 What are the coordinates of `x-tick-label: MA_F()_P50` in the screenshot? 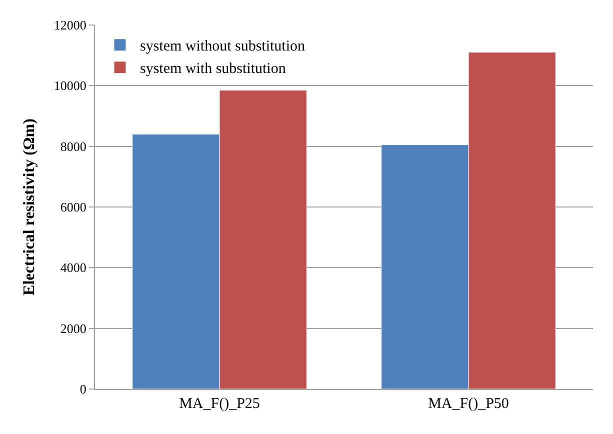 It's located at (468, 404).